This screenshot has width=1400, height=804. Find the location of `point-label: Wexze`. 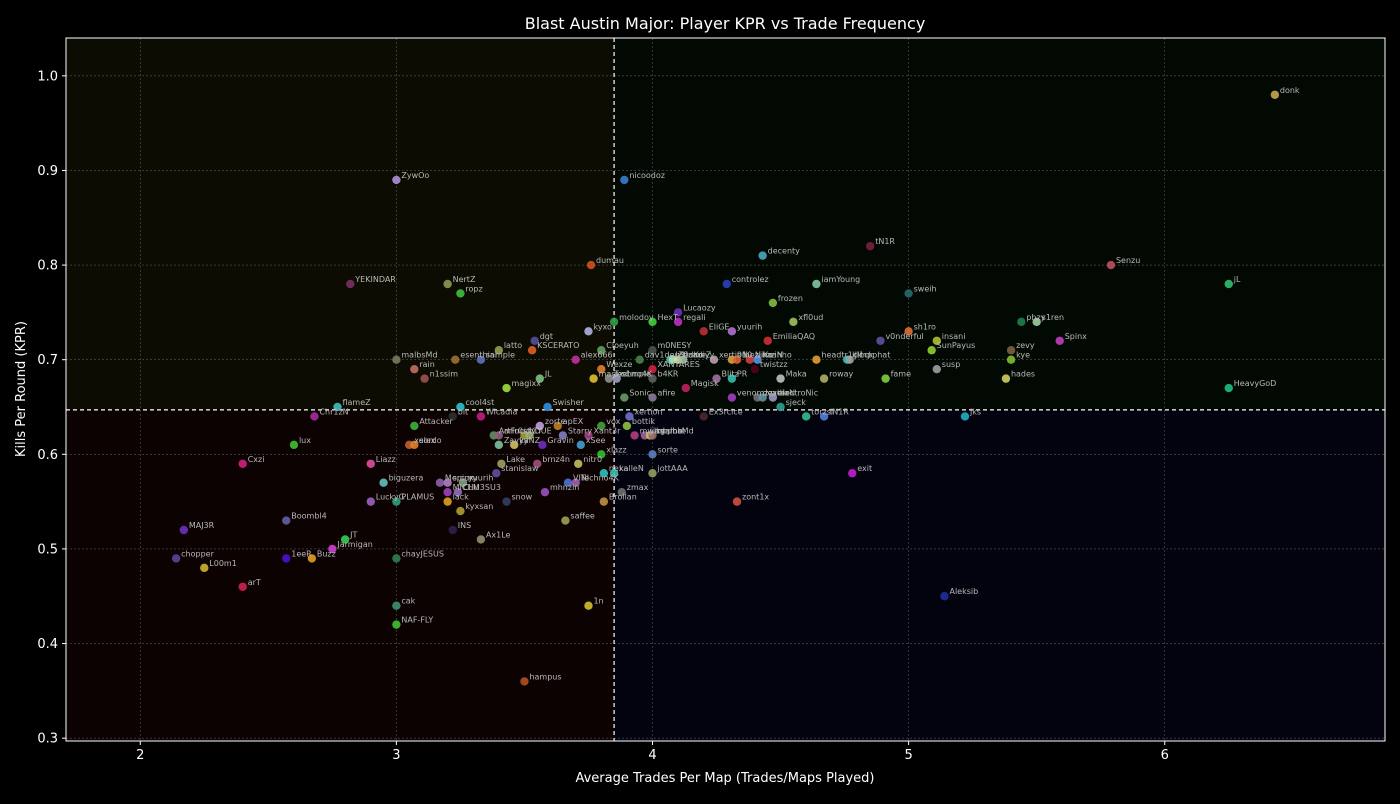

point-label: Wexze is located at coordinates (619, 364).